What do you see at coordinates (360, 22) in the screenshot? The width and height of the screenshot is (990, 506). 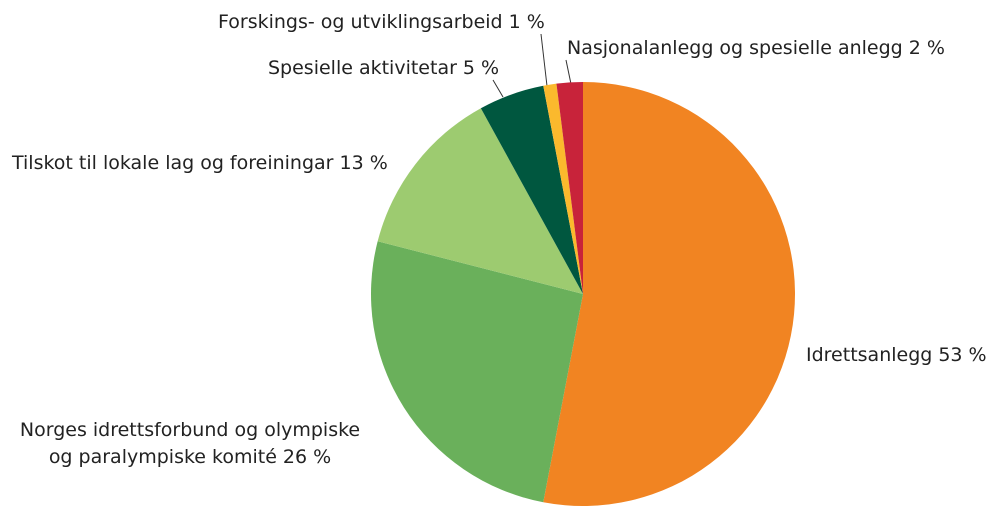 I see `slice-label-category: Forskings- og utviklingsarbeid` at bounding box center [360, 22].